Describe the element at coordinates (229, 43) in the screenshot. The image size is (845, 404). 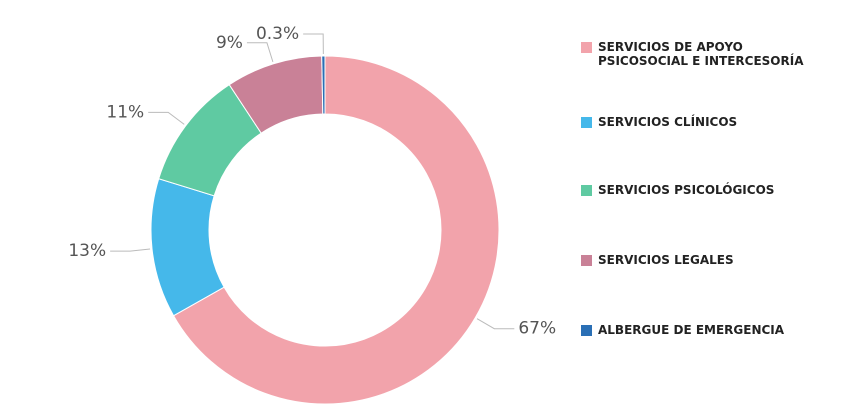
I see `data-label: 9%` at that location.